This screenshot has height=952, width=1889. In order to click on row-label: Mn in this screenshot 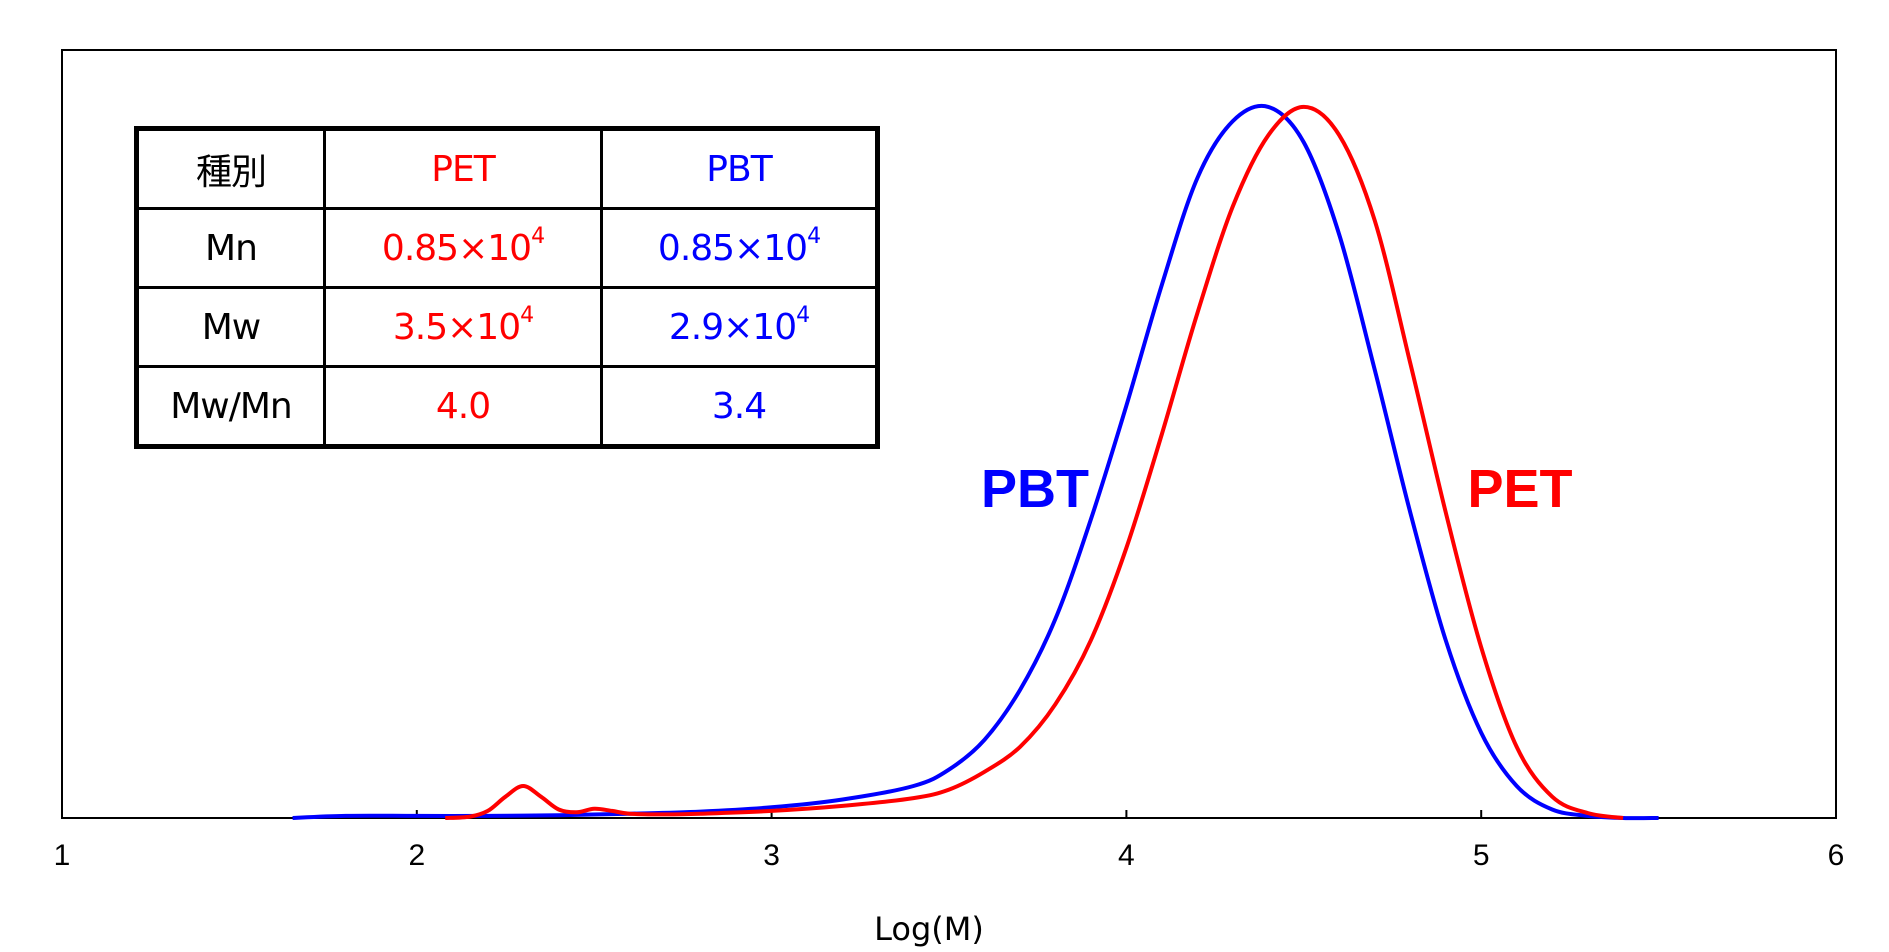, I will do `click(230, 248)`.